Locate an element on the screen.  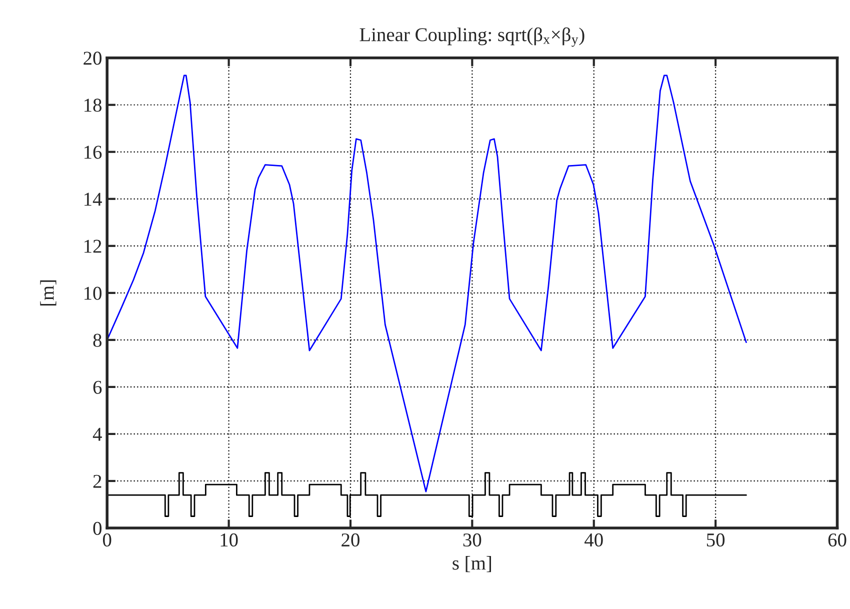
x-tick-label: 20 is located at coordinates (351, 540).